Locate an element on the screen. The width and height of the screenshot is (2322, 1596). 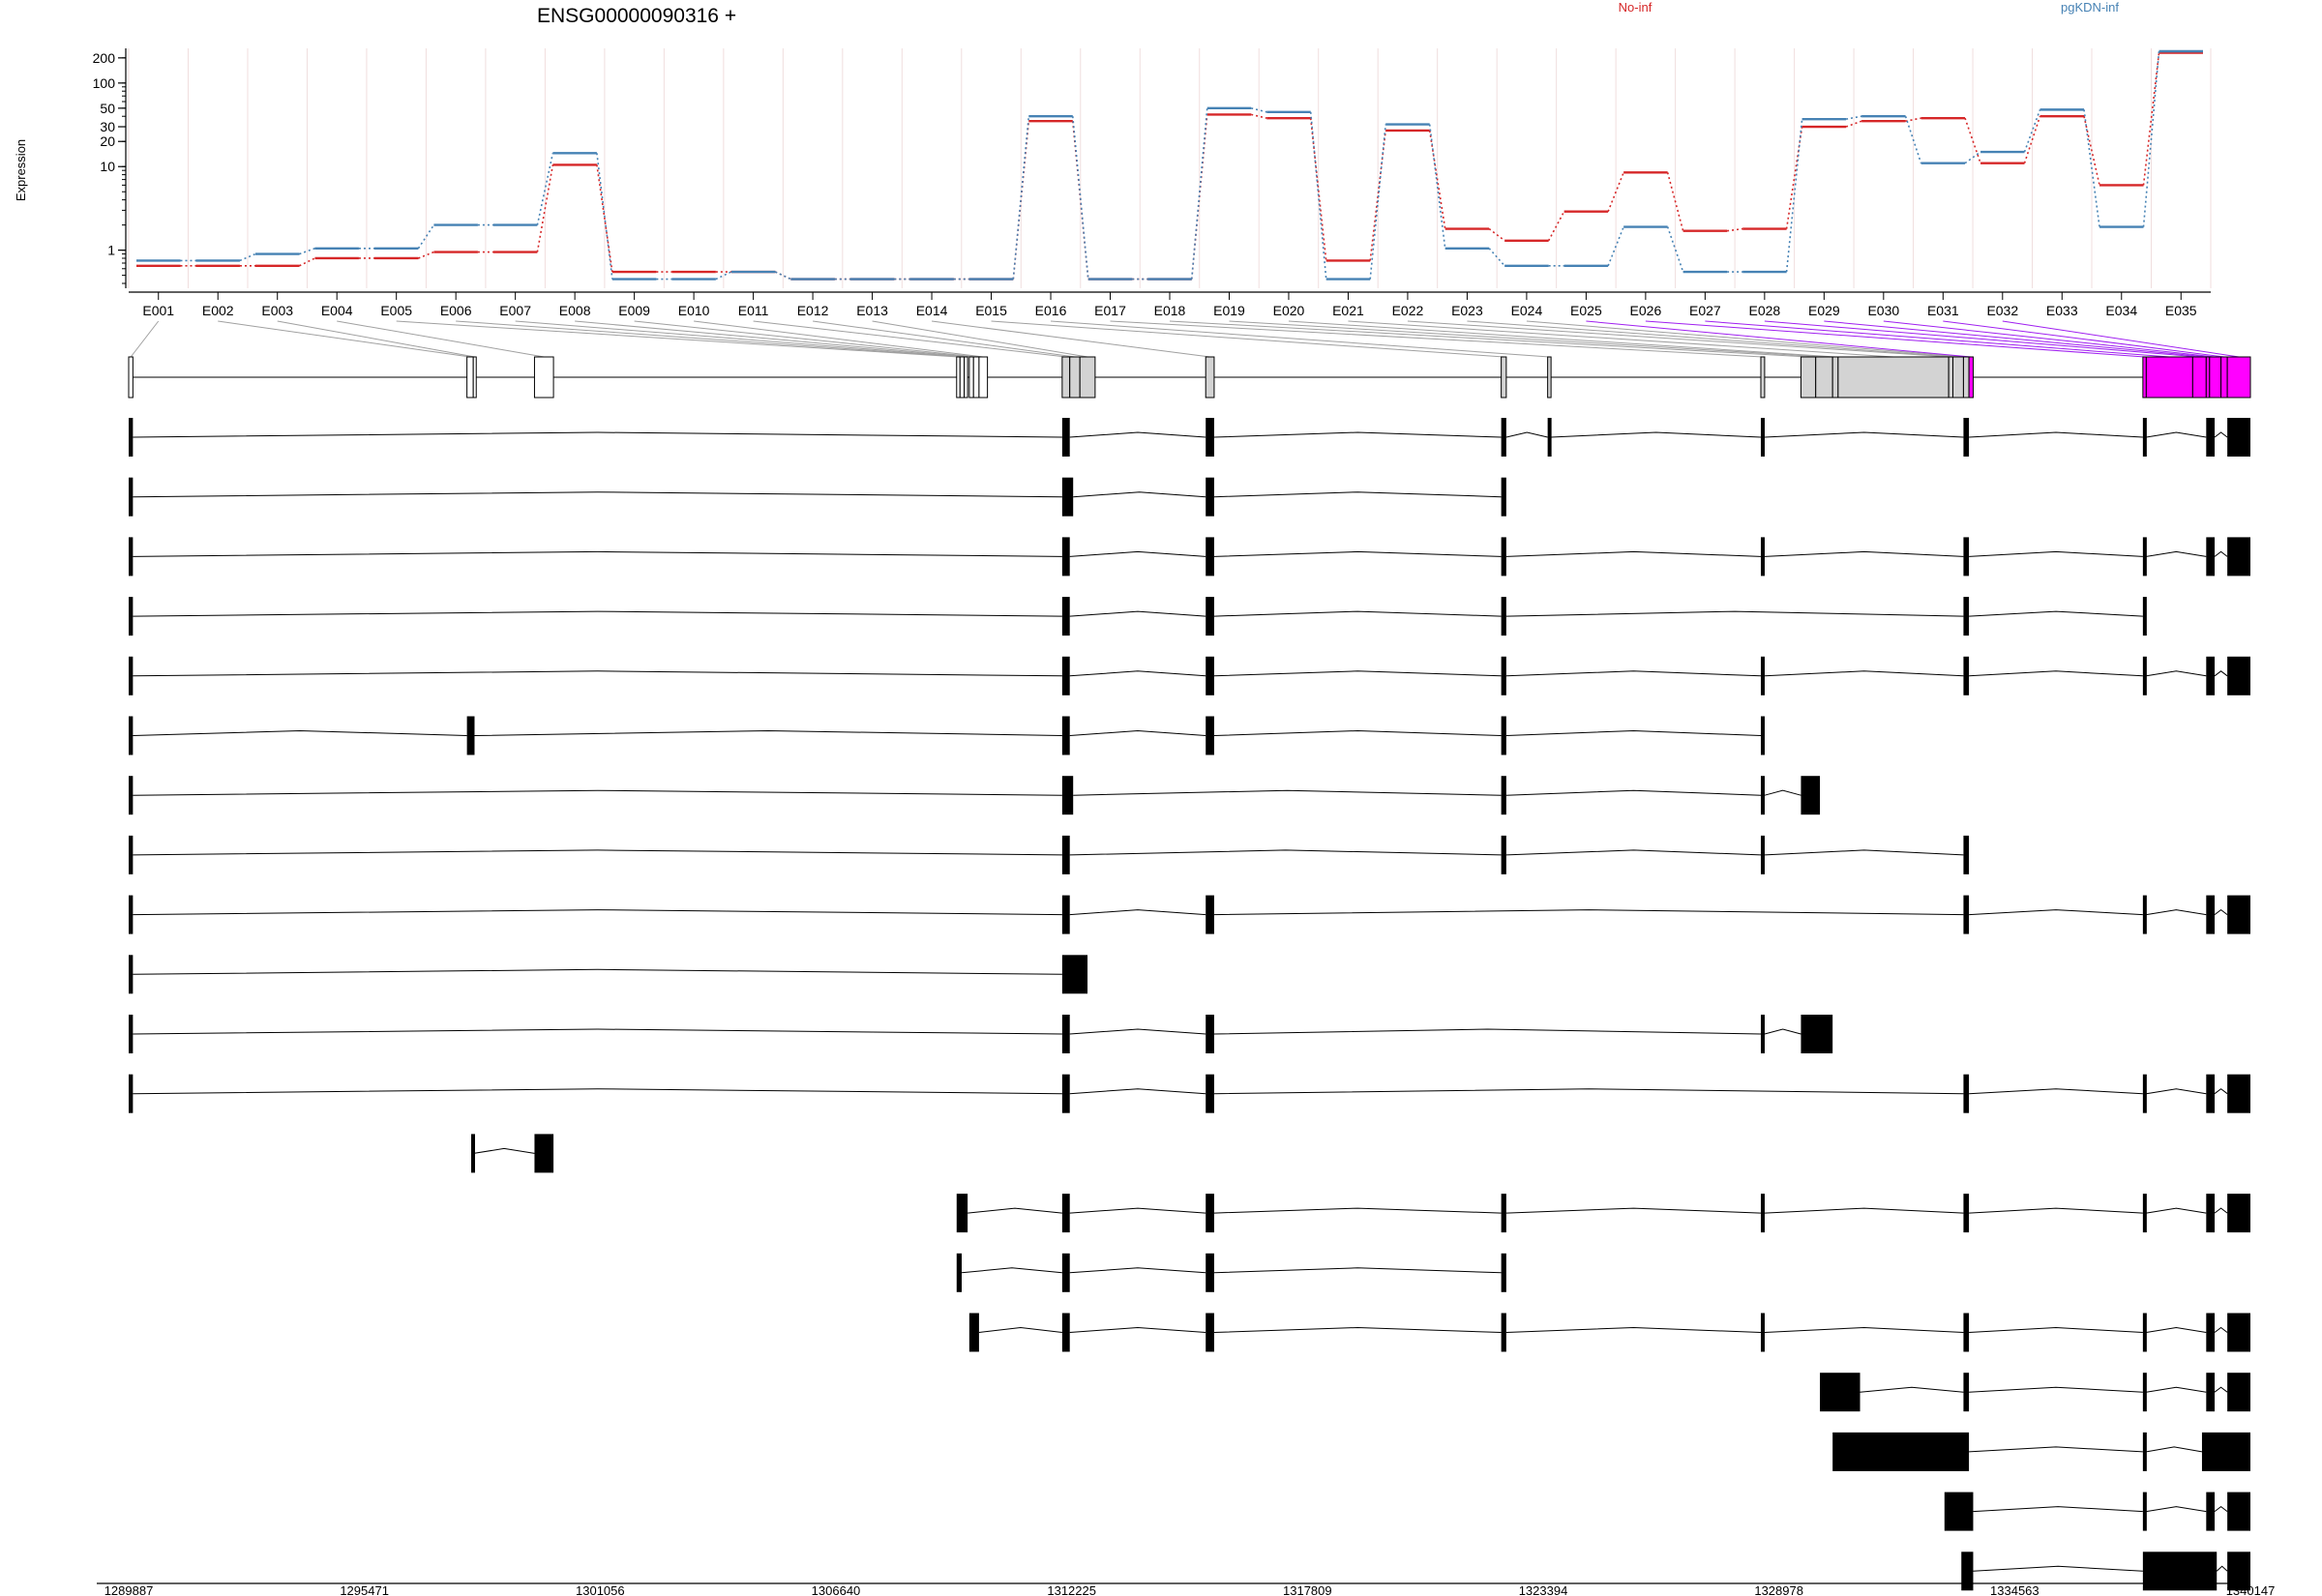
y-tick-label: 30 is located at coordinates (107, 126).